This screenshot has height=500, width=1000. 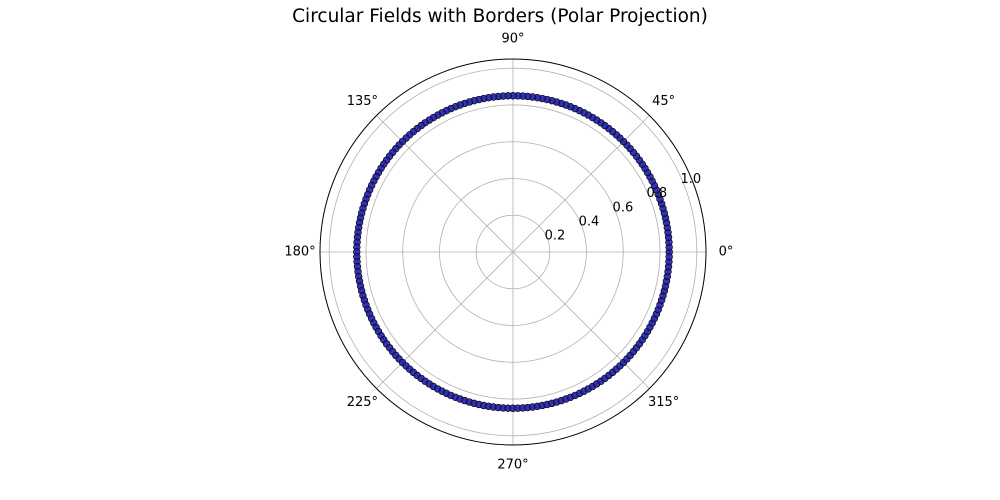 What do you see at coordinates (690, 179) in the screenshot?
I see `r-tick-label: 1.0` at bounding box center [690, 179].